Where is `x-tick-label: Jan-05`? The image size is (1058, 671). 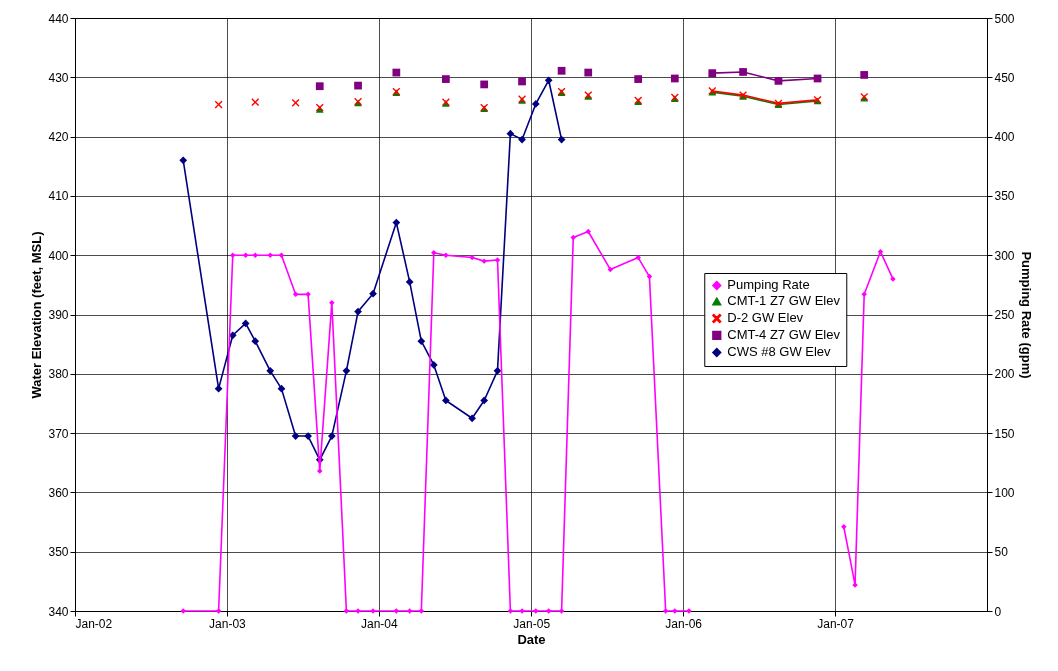
x-tick-label: Jan-05 is located at coordinates (532, 623).